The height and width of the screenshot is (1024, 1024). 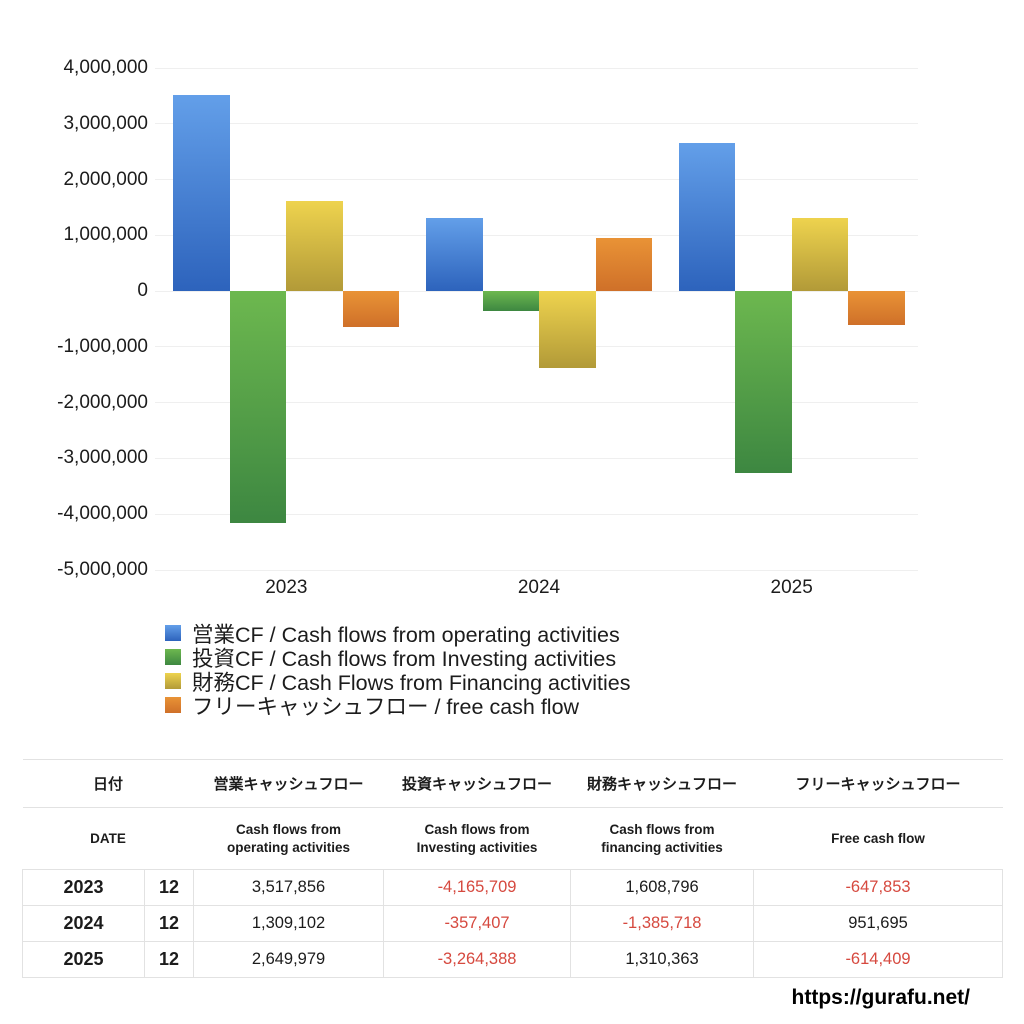 I want to click on bar-free-cash-flow-2023, so click(x=371, y=309).